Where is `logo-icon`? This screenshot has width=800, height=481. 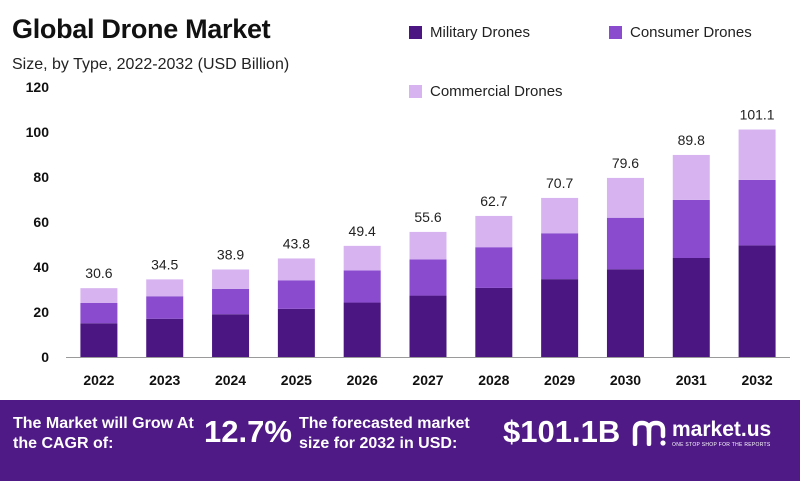
logo-icon is located at coordinates (649, 433).